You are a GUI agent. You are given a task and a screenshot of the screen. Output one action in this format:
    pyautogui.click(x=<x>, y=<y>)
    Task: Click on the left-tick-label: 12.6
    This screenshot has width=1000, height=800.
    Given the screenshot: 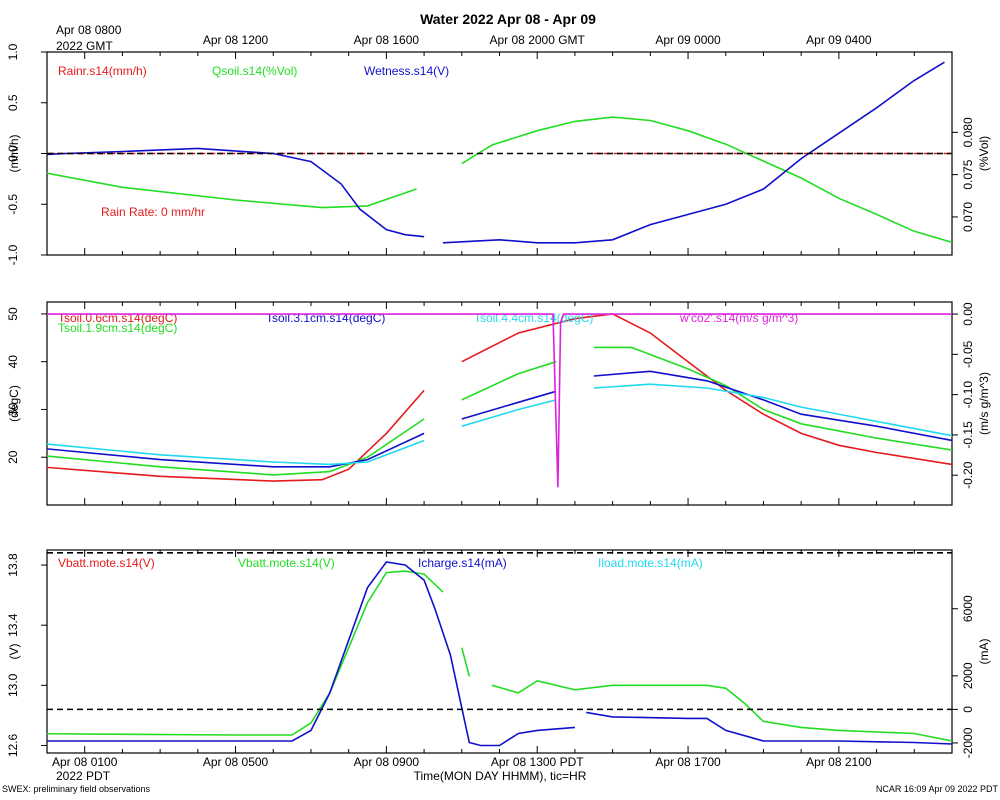 What is the action you would take?
    pyautogui.click(x=13, y=745)
    